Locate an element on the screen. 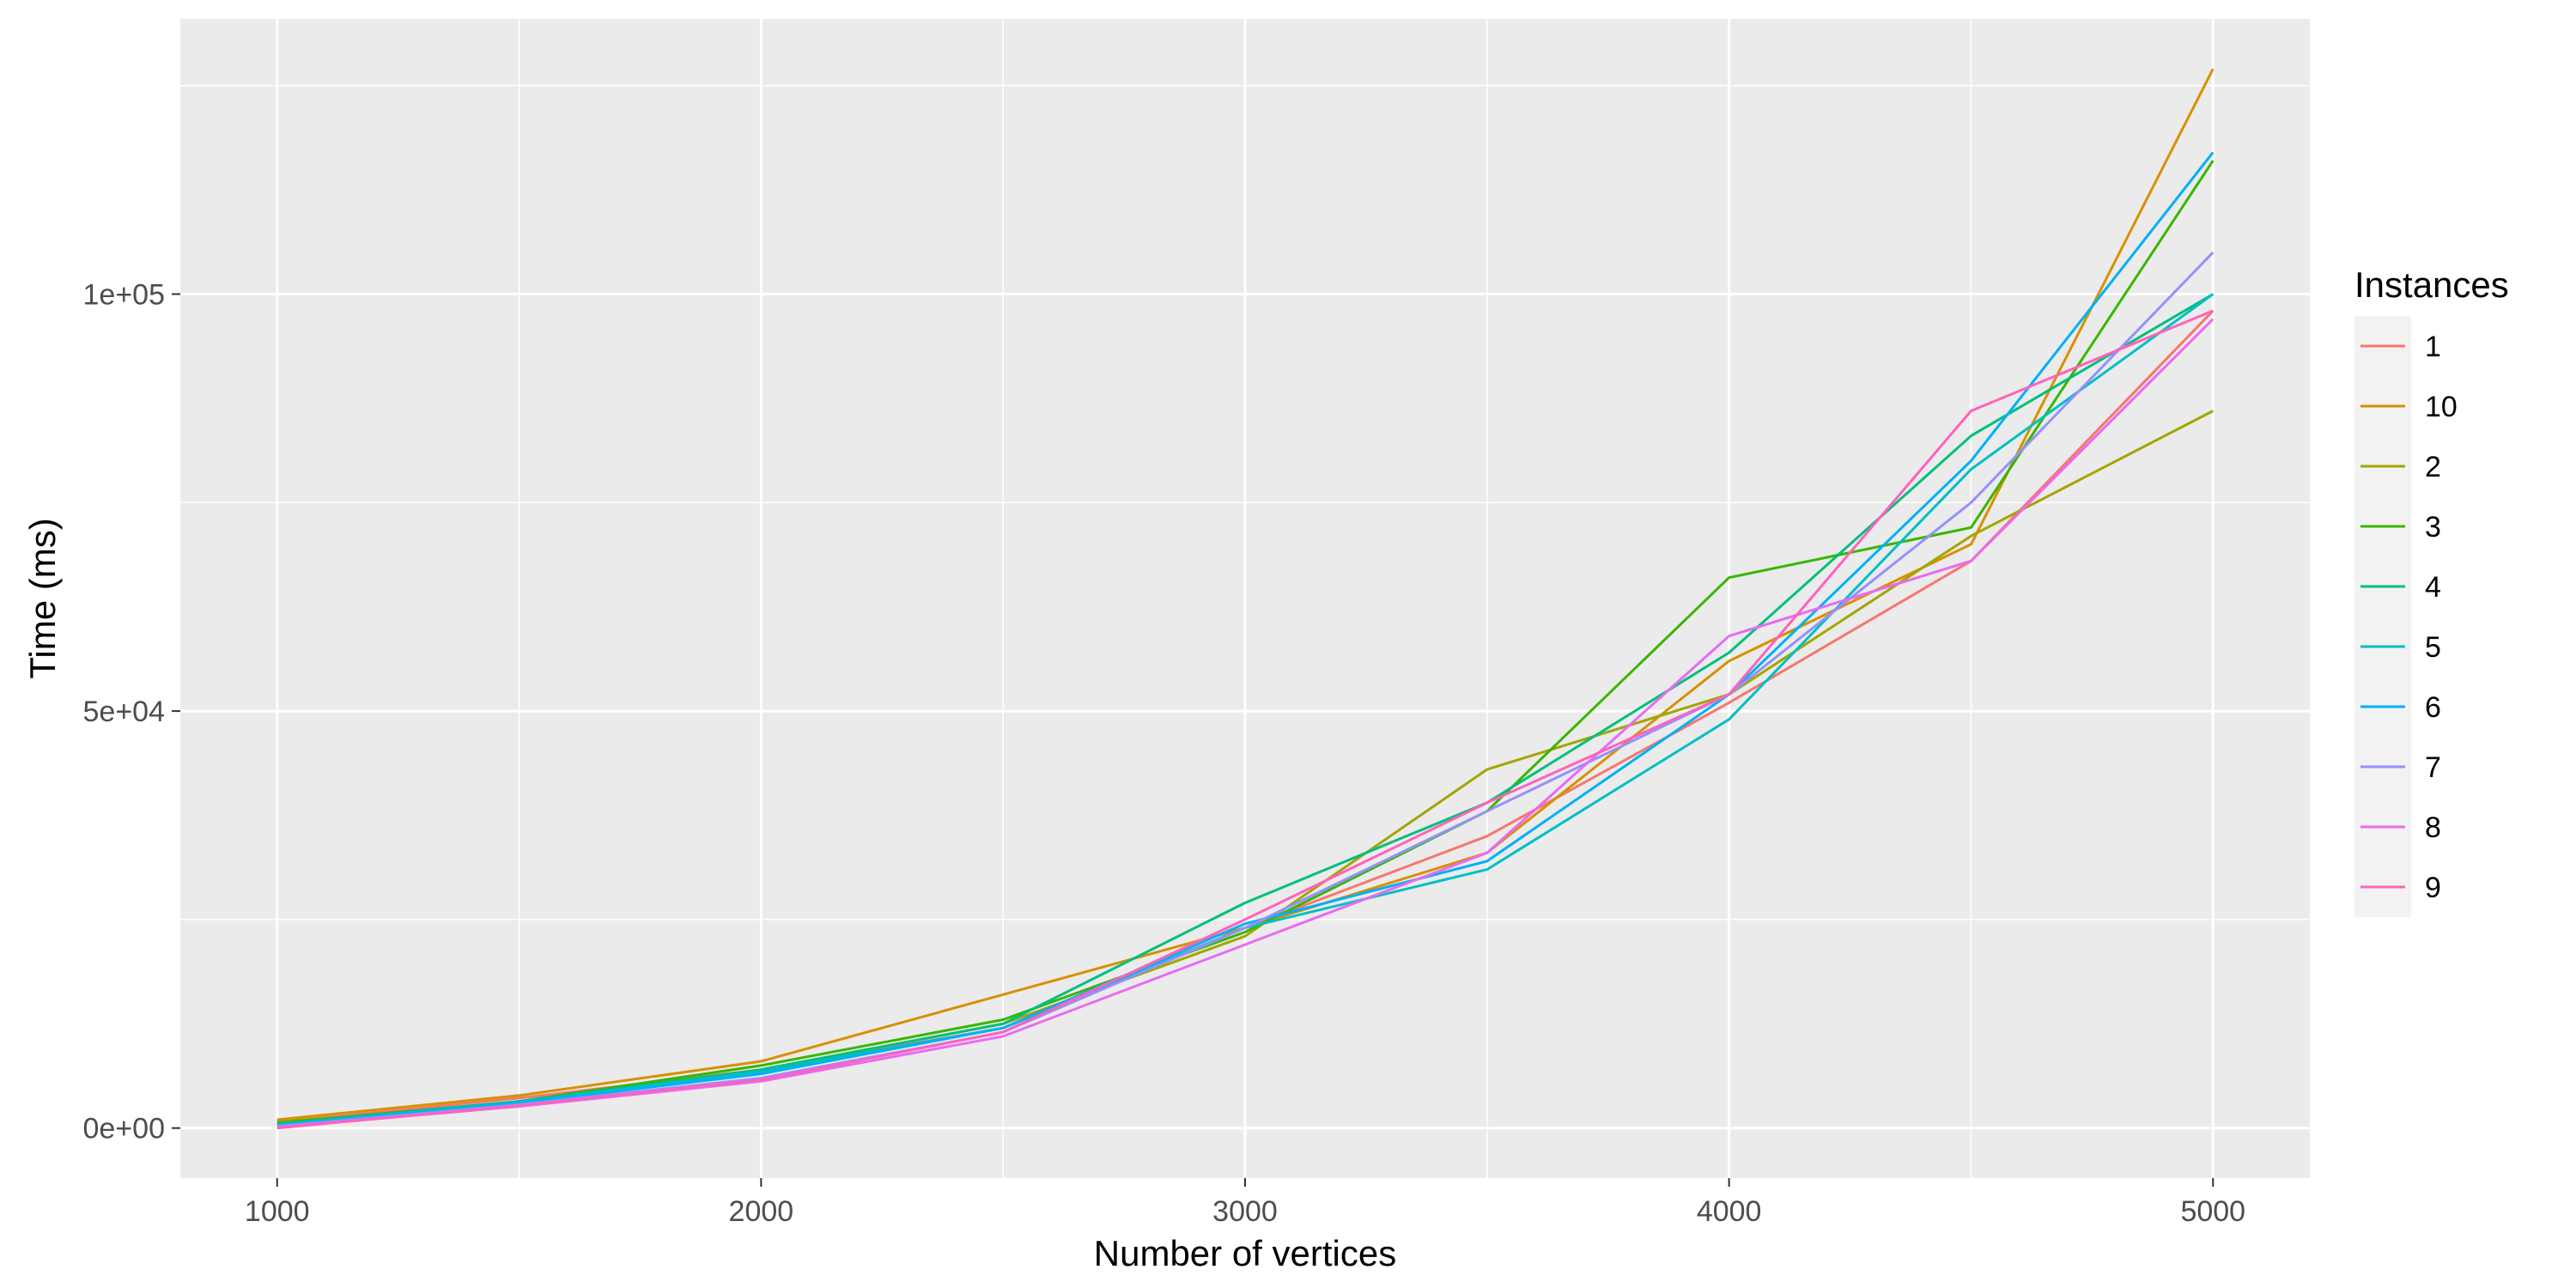 The image size is (2576, 1288). x-tick-label: 2000 is located at coordinates (761, 1211).